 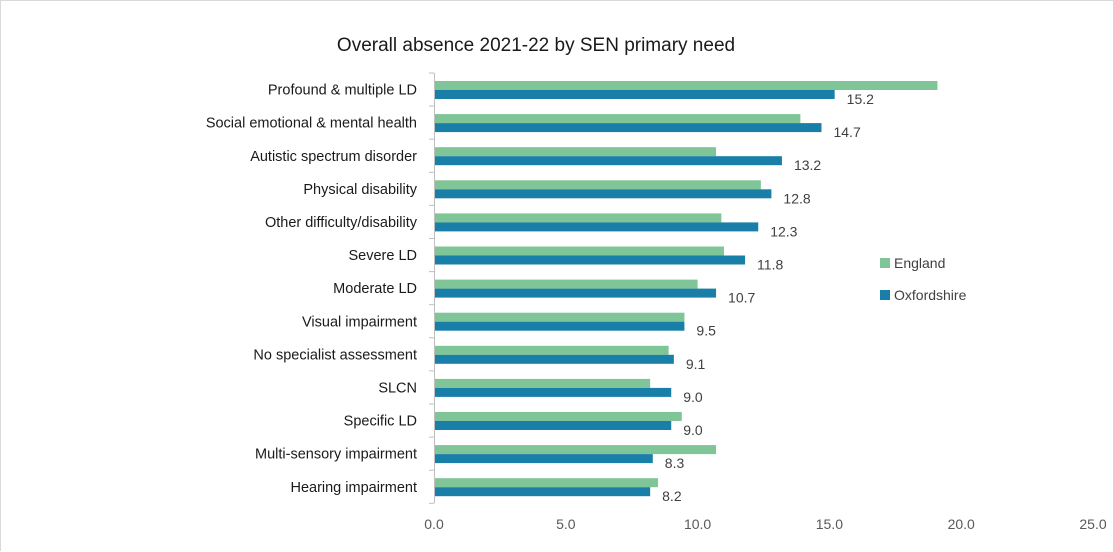 What do you see at coordinates (554, 359) in the screenshot?
I see `bar-oxfordshire-no-specialist-assessment` at bounding box center [554, 359].